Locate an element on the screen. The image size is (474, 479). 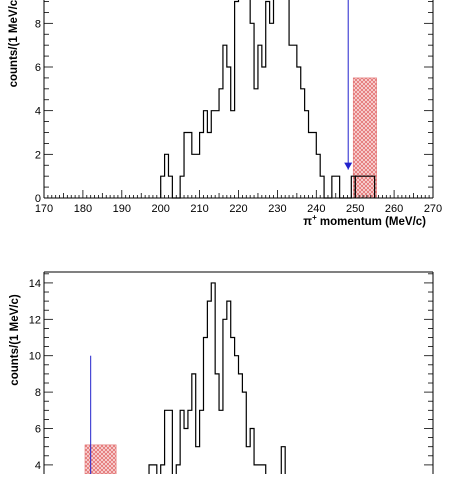
y-tick-label: 2 is located at coordinates (38, 155).